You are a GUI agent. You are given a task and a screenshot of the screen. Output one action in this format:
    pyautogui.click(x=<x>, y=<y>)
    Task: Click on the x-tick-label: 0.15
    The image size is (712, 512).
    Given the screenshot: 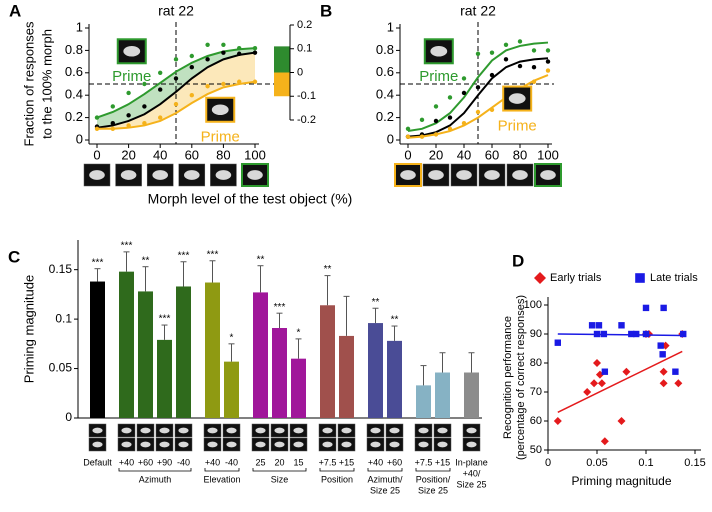 What is the action you would take?
    pyautogui.click(x=694, y=463)
    